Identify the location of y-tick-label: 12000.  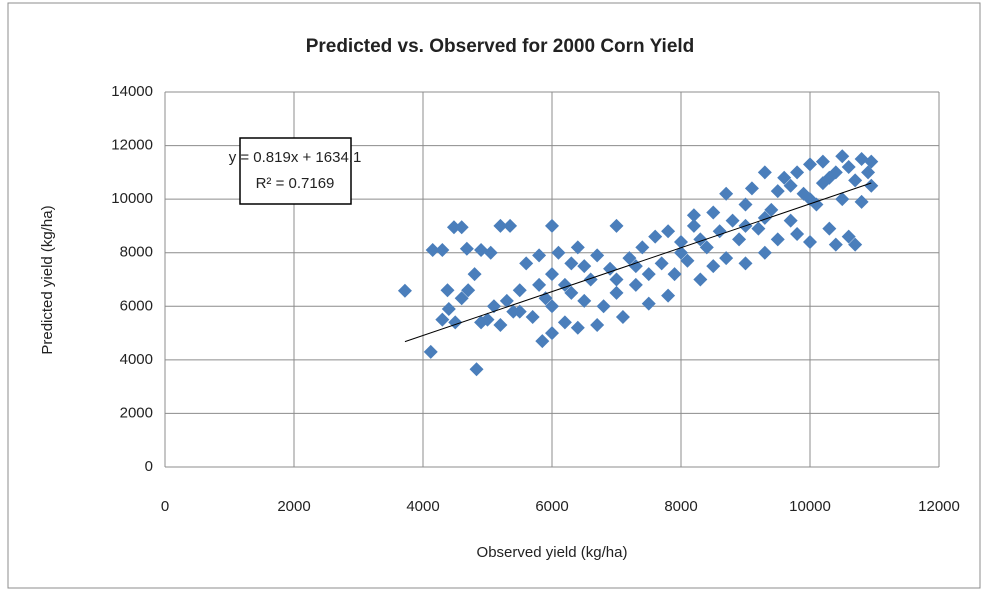
(132, 145).